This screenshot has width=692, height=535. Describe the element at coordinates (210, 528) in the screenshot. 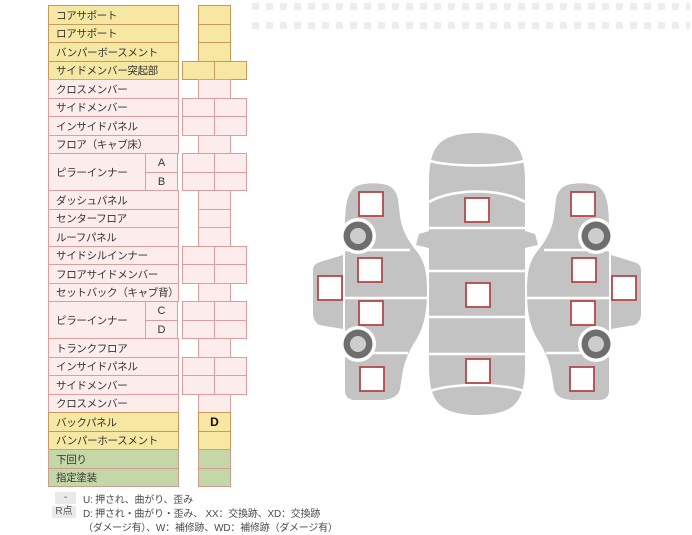

I see `legend-text-d-cont: （ダメージ有）、W：補修跡、WD：補修跡（ダメージ有）` at that location.